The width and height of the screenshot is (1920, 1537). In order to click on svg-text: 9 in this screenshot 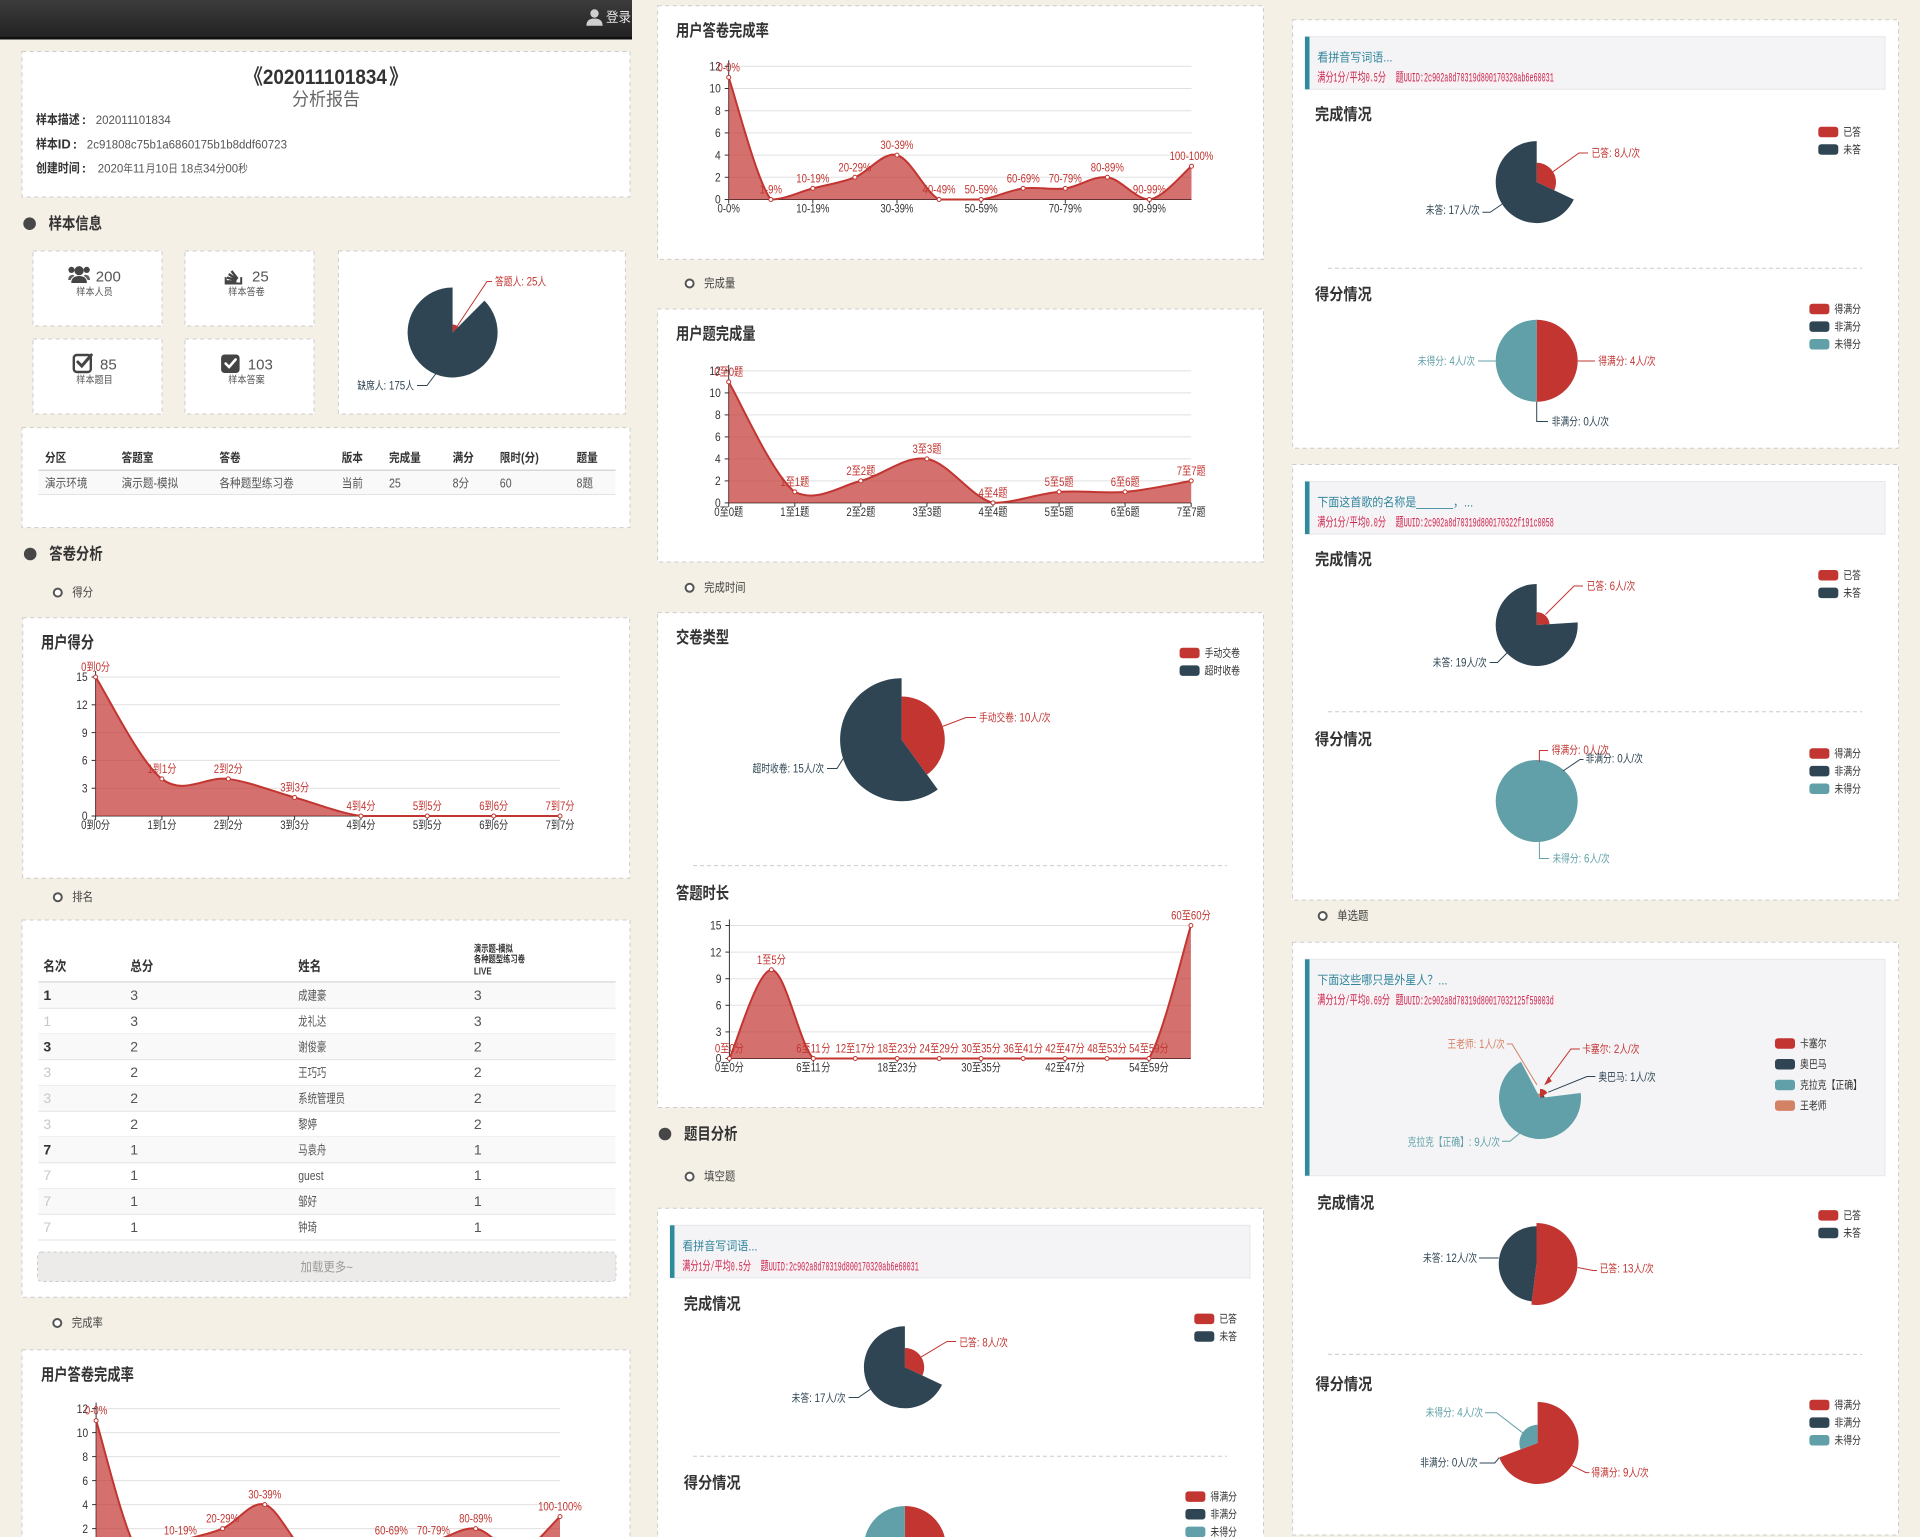, I will do `click(85, 733)`.